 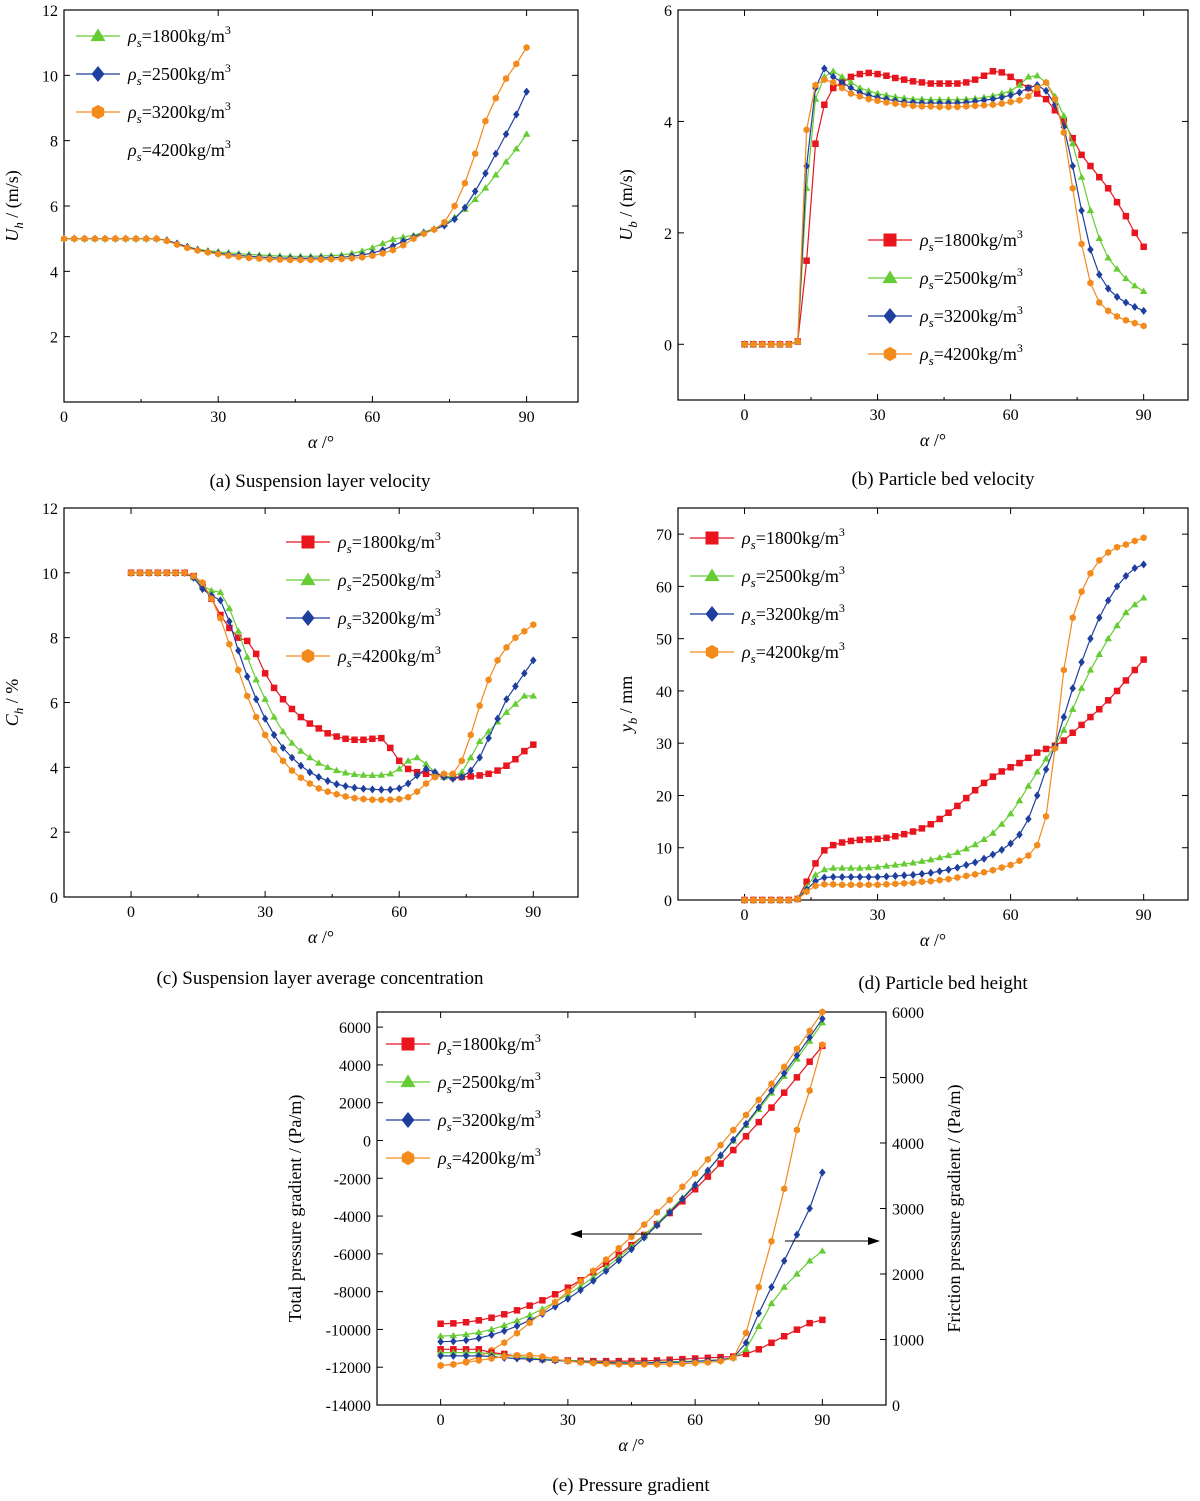 I want to click on legend-label: ρs=2500kg/m3, so click(x=971, y=278).